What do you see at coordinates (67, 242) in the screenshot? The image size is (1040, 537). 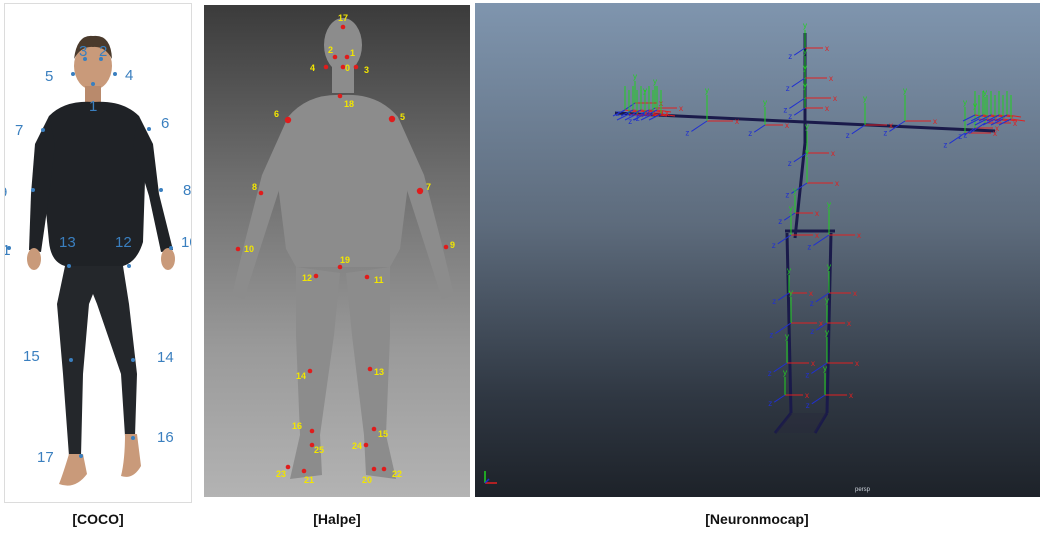 I see `coco-keypoint-label: 13` at bounding box center [67, 242].